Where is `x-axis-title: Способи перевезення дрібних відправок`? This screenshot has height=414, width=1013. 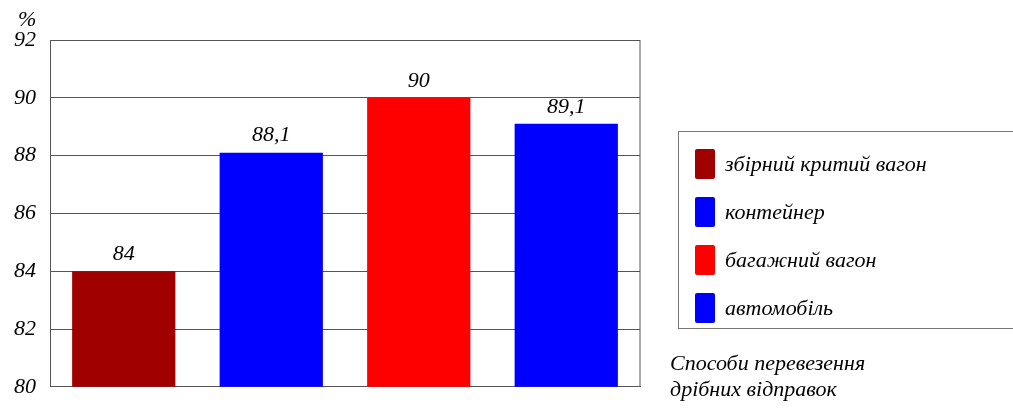
x-axis-title: Способи перевезення дрібних відправок is located at coordinates (768, 376).